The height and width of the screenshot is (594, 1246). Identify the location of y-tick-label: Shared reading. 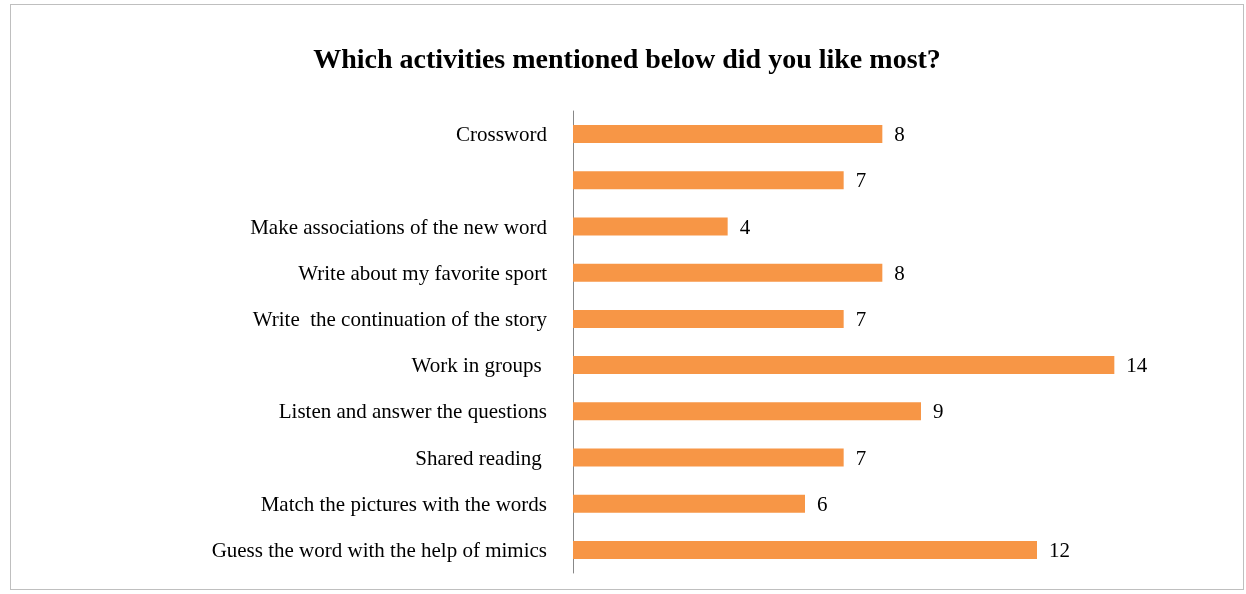
(481, 457).